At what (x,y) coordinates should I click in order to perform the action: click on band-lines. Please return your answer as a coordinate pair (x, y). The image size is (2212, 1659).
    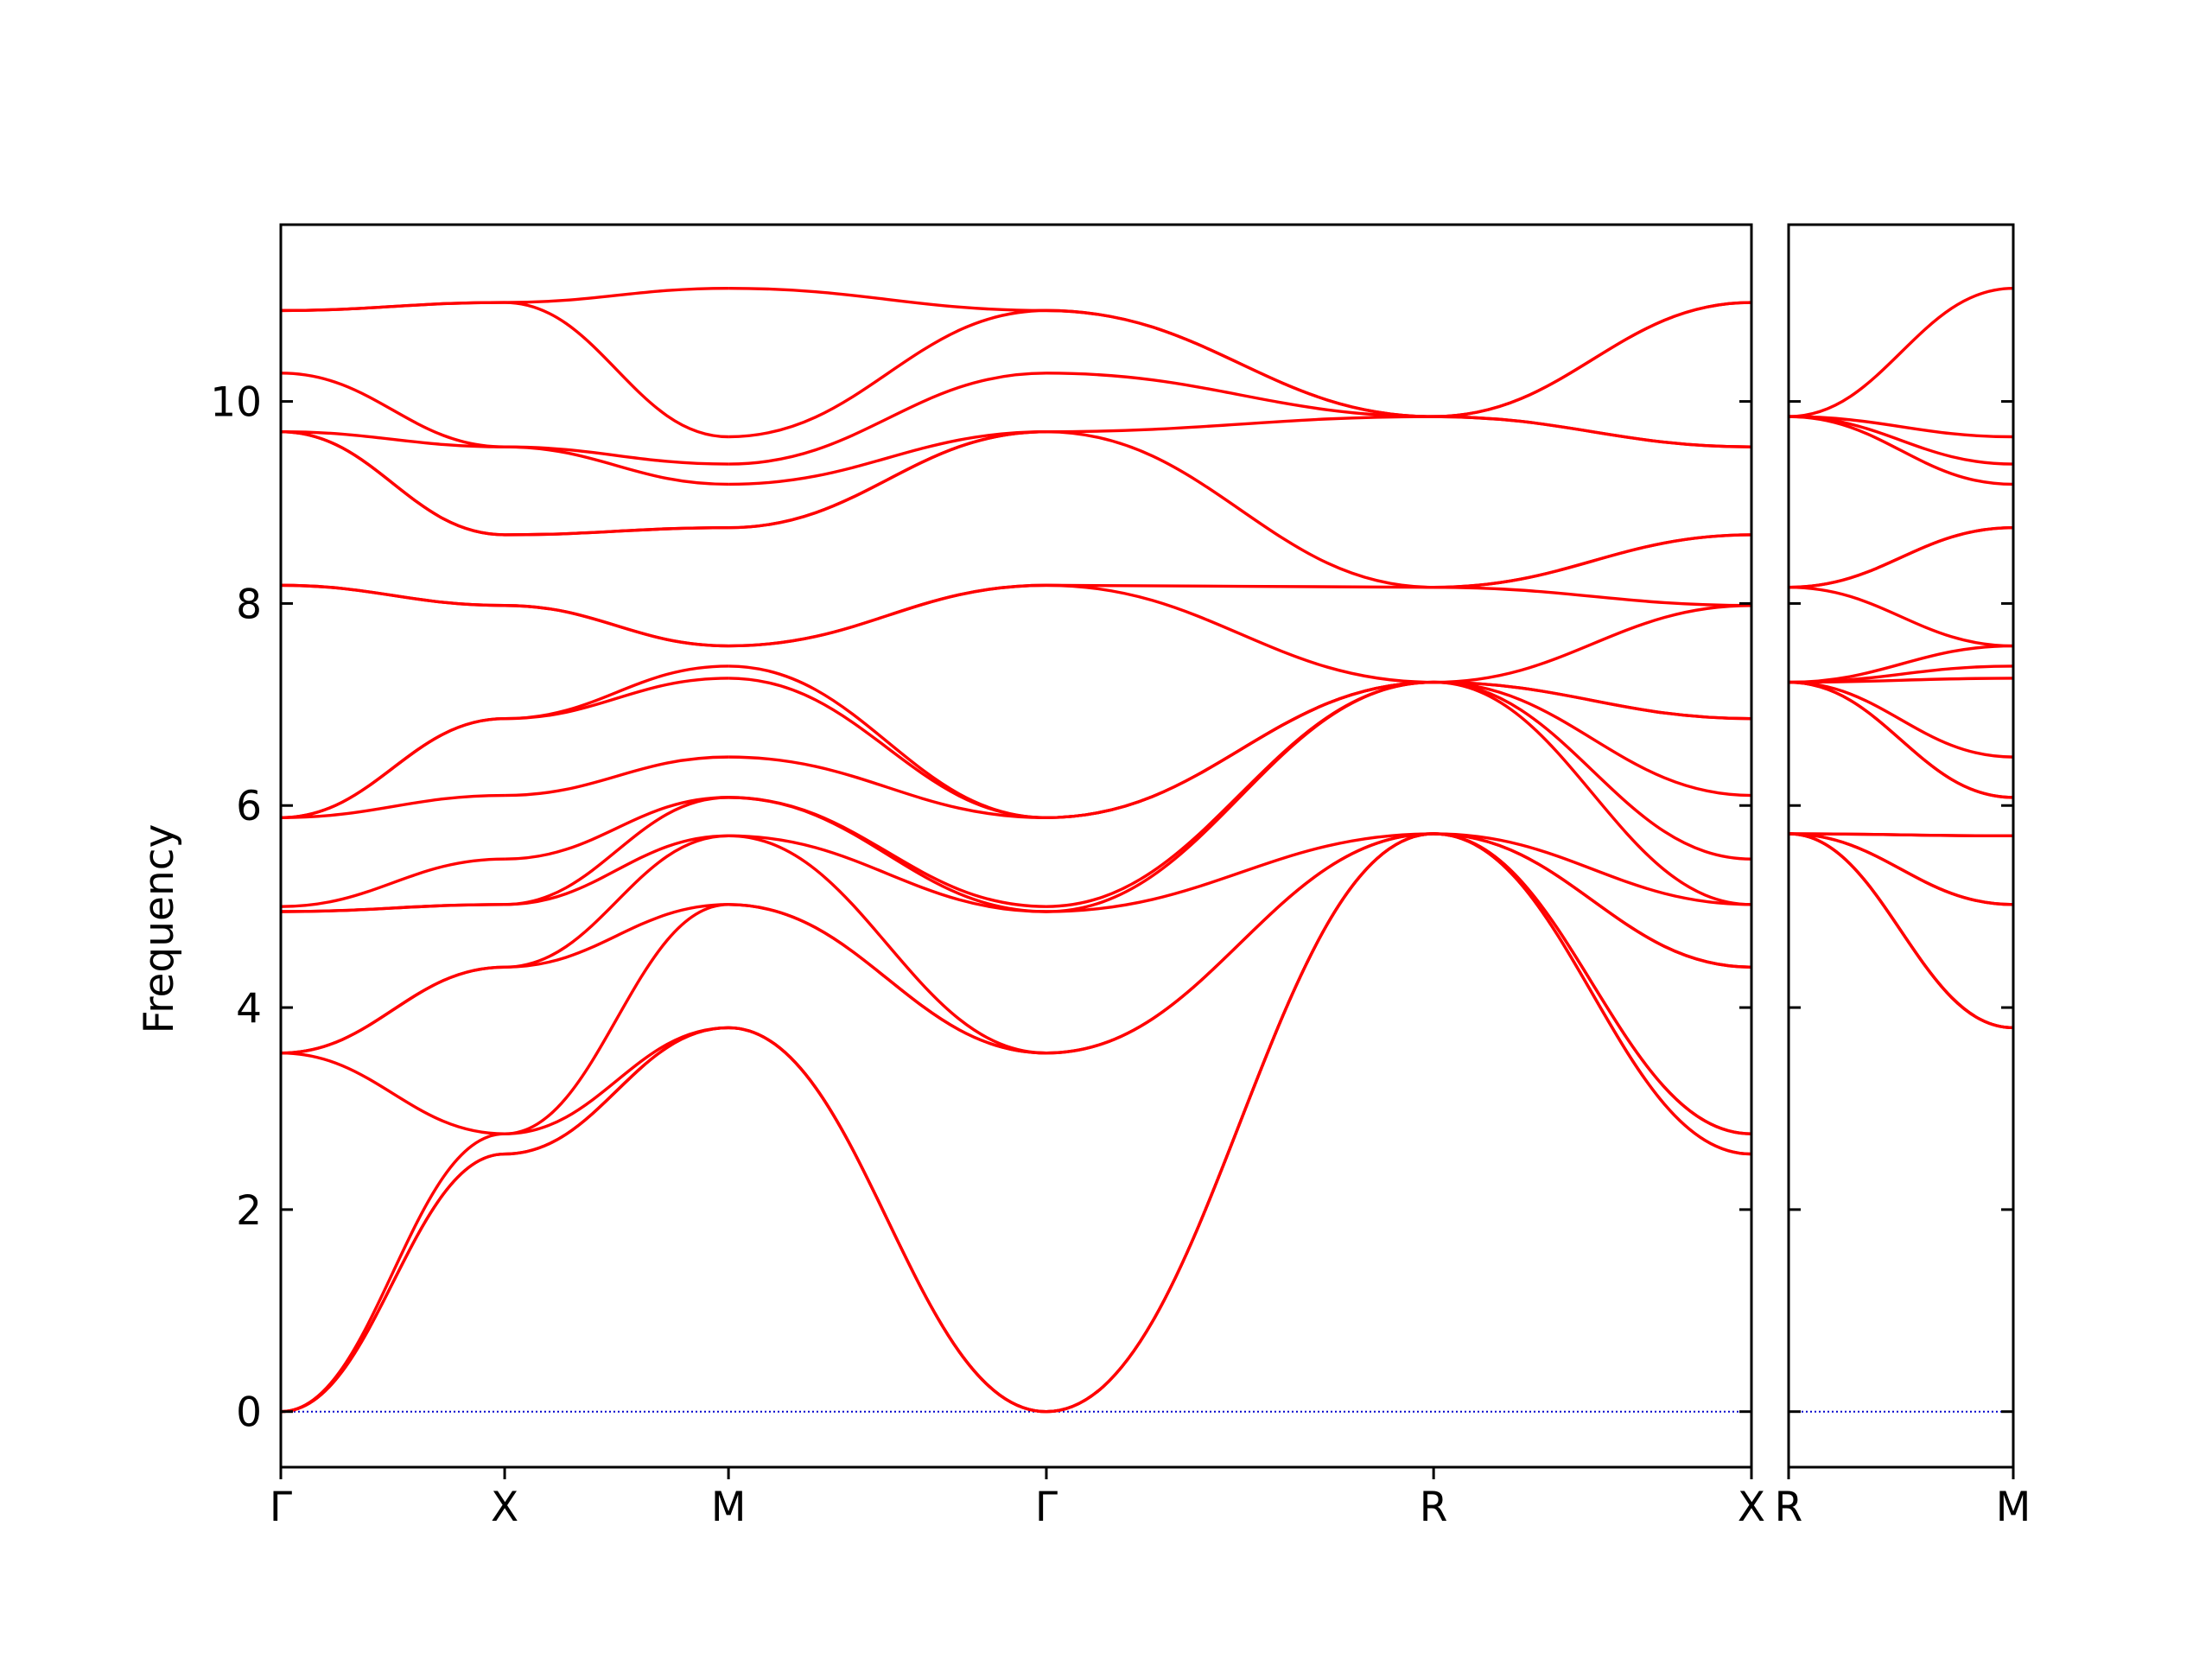
    Looking at the image, I should click on (1901, 658).